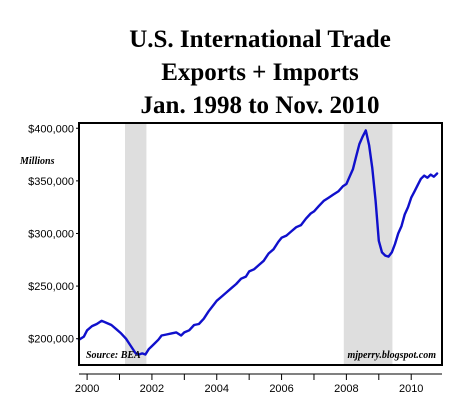 This screenshot has width=474, height=407. I want to click on y-tick-label: $300,000, so click(51, 234).